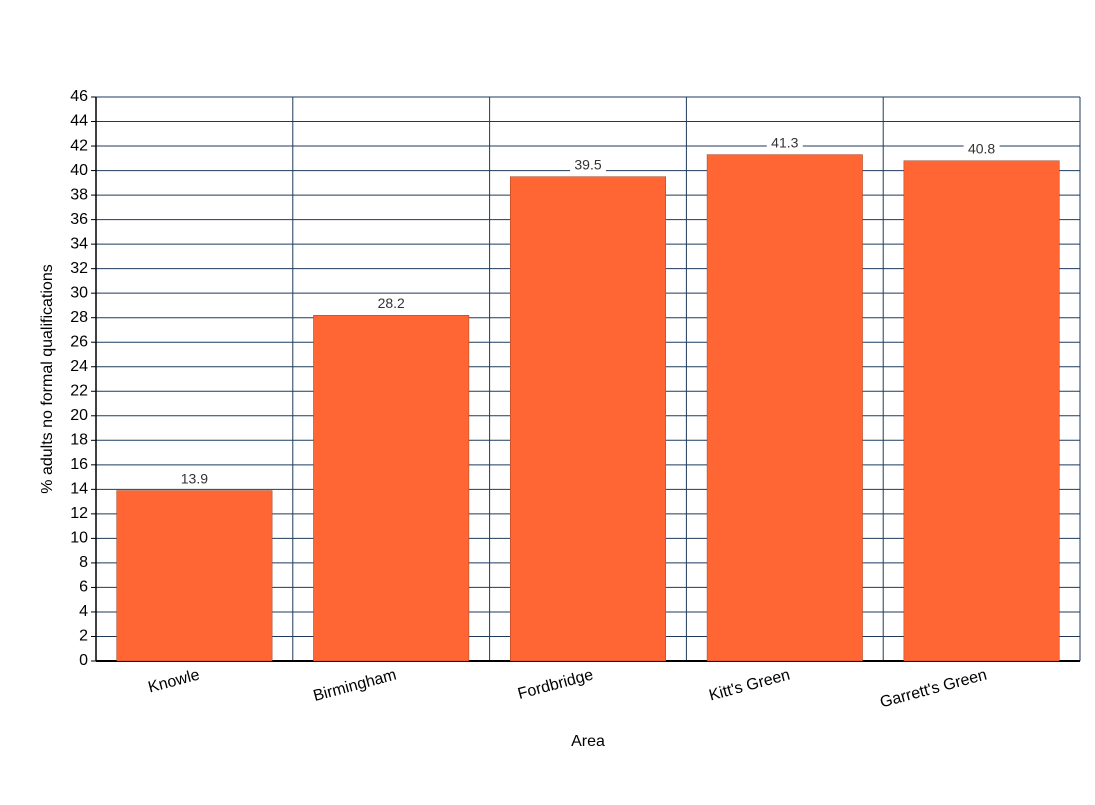 The height and width of the screenshot is (805, 1095). I want to click on y-tick-label: 8, so click(83, 562).